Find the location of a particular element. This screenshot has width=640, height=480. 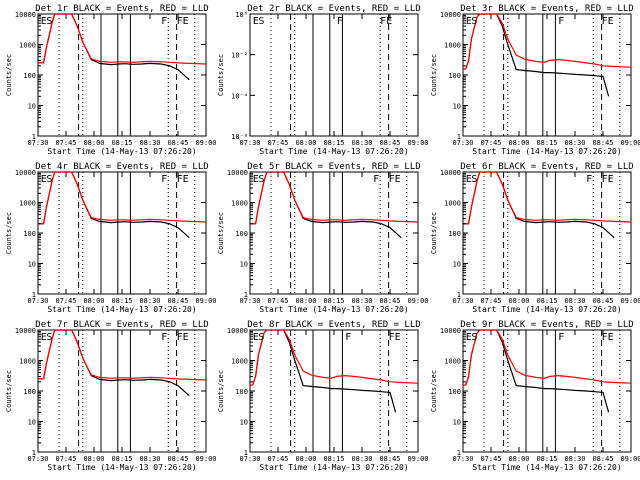

series-red-line is located at coordinates (122, 355).